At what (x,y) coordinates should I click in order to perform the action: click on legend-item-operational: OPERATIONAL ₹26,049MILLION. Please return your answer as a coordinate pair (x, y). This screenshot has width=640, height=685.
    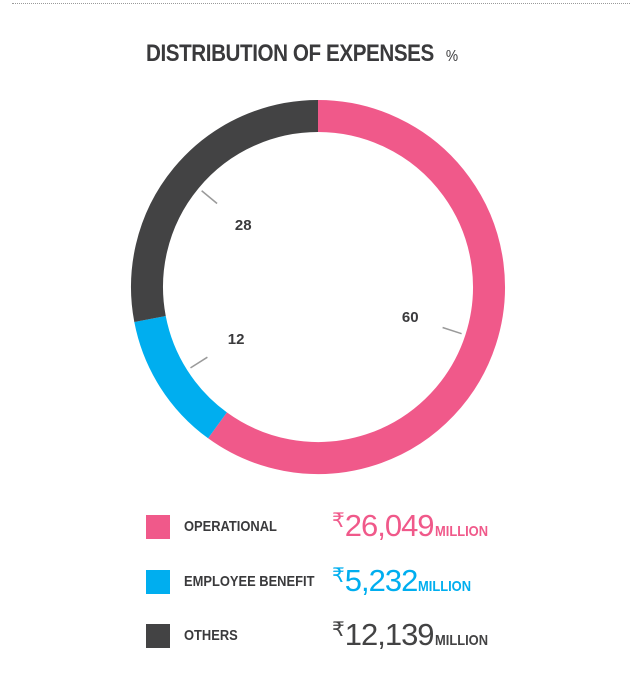
    Looking at the image, I should click on (386, 526).